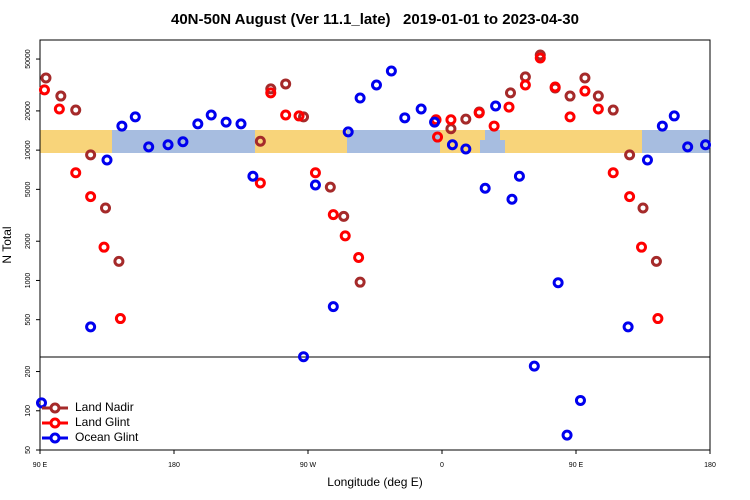  I want to click on y-tick-label: 5000, so click(28, 189).